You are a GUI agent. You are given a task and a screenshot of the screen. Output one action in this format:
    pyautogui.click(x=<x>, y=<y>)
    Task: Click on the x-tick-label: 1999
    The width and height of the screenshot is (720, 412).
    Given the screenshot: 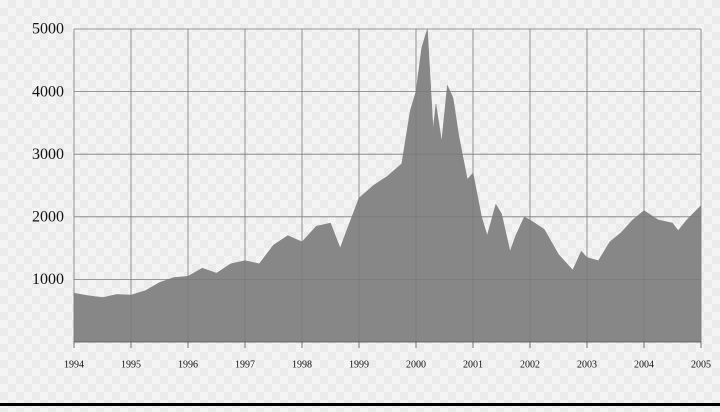 What is the action you would take?
    pyautogui.click(x=359, y=364)
    